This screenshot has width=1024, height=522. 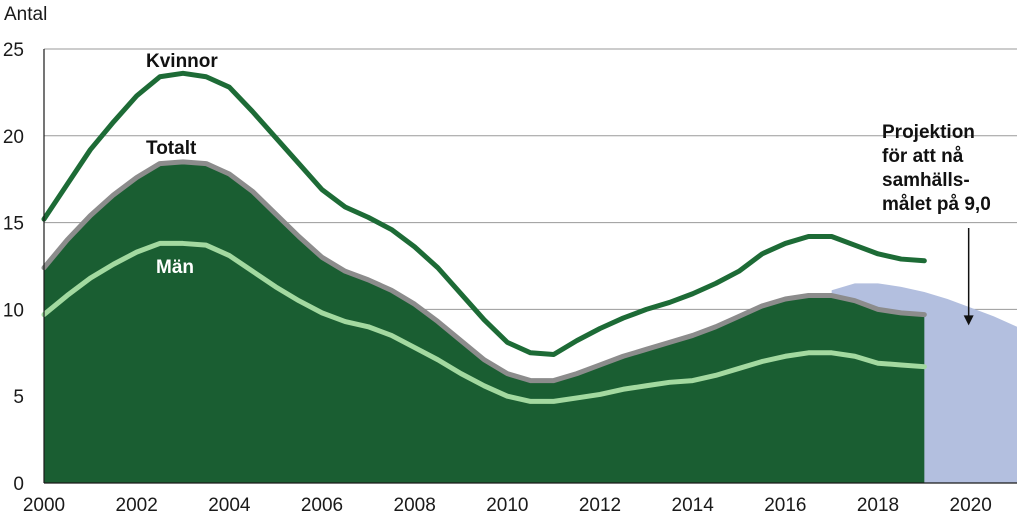 I want to click on x-tick-label-2000: 2000, so click(x=44, y=505).